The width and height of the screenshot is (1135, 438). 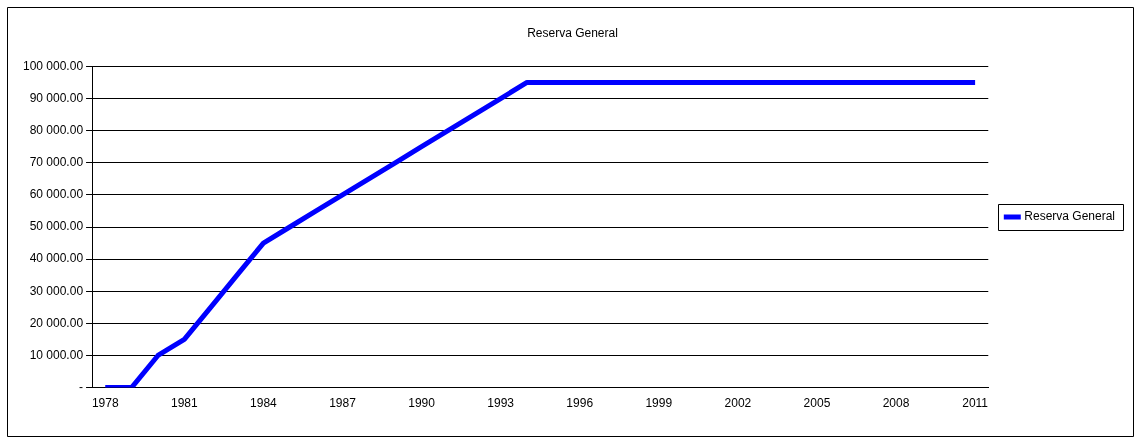 What do you see at coordinates (1070, 216) in the screenshot?
I see `legend-label: Reserva General` at bounding box center [1070, 216].